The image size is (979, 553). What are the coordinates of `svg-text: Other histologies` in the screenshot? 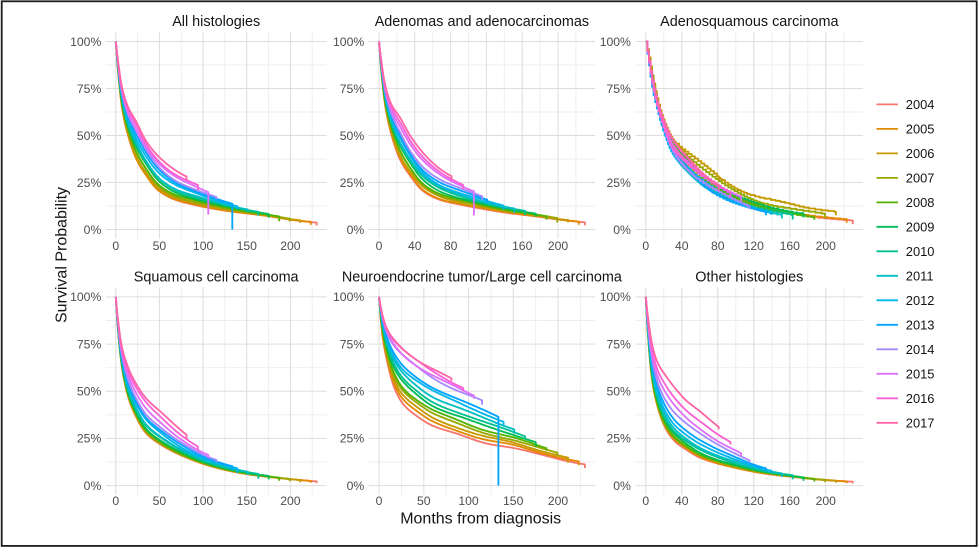 It's located at (749, 278).